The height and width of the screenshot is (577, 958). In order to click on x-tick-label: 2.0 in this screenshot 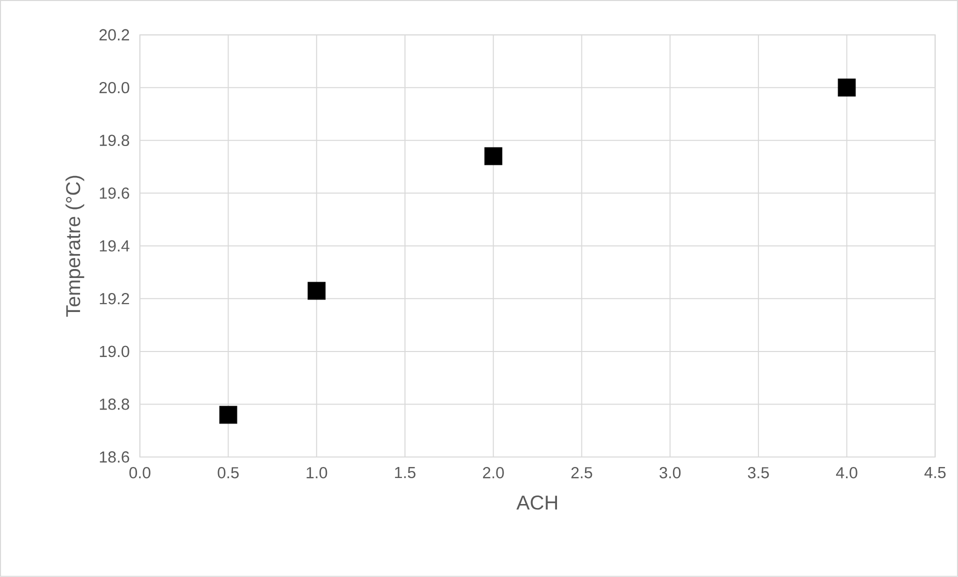, I will do `click(493, 472)`.